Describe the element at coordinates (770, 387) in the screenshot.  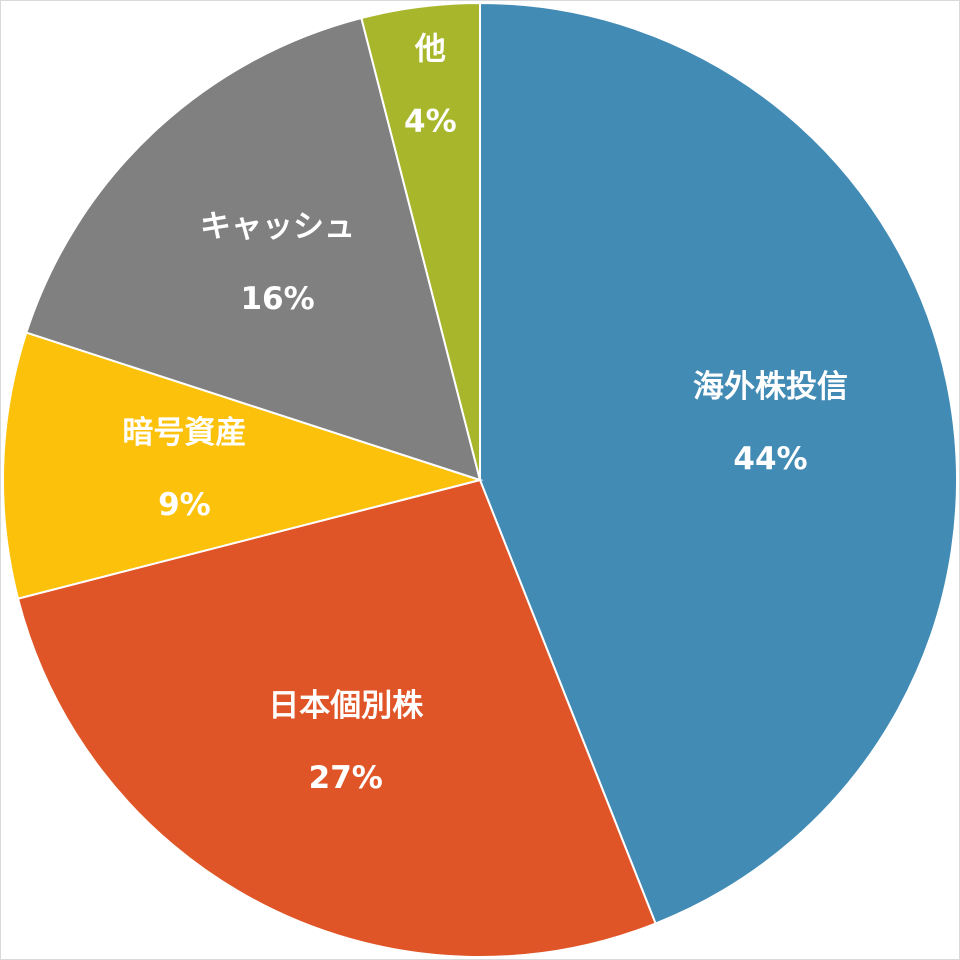
I see `slice-label: 海外株投信` at that location.